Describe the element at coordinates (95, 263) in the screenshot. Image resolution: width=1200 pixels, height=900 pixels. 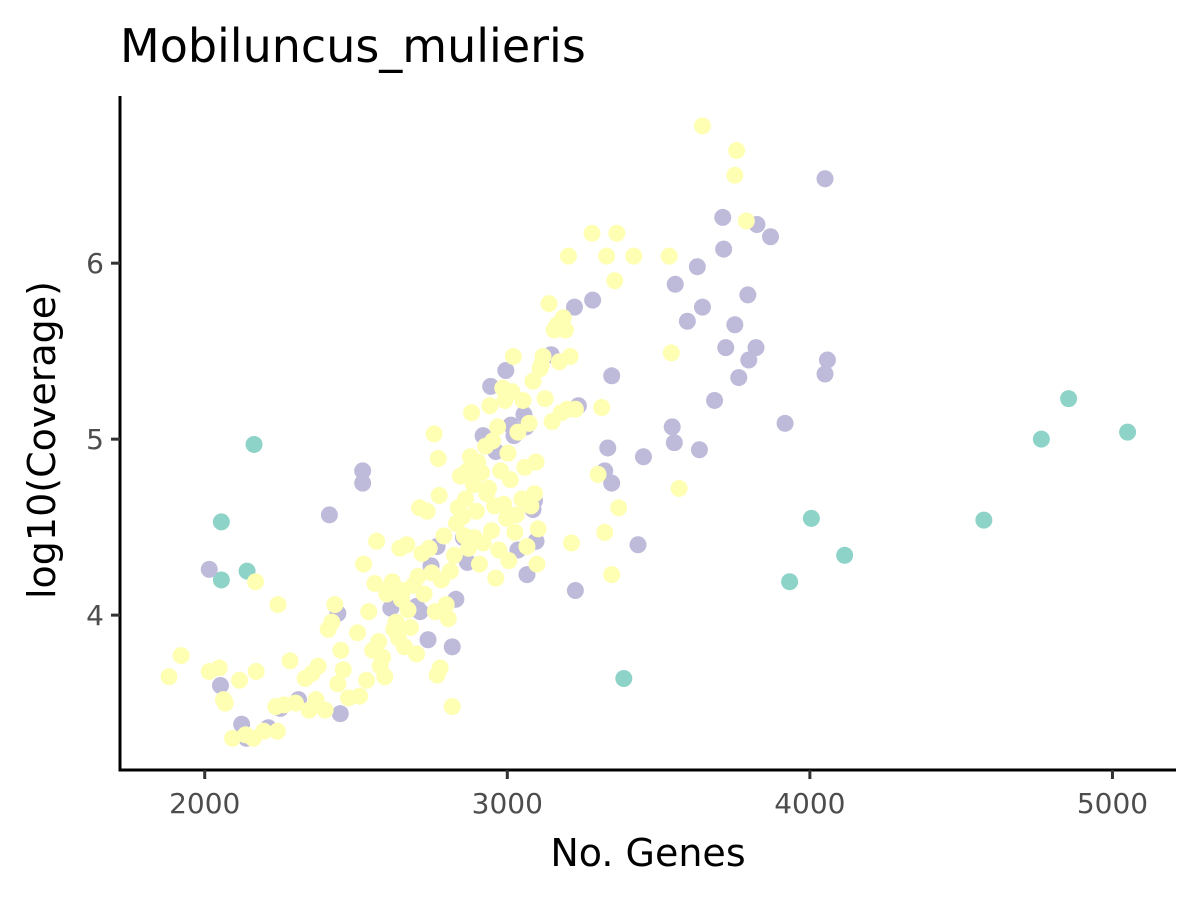
I see `y-tick-label: 6` at that location.